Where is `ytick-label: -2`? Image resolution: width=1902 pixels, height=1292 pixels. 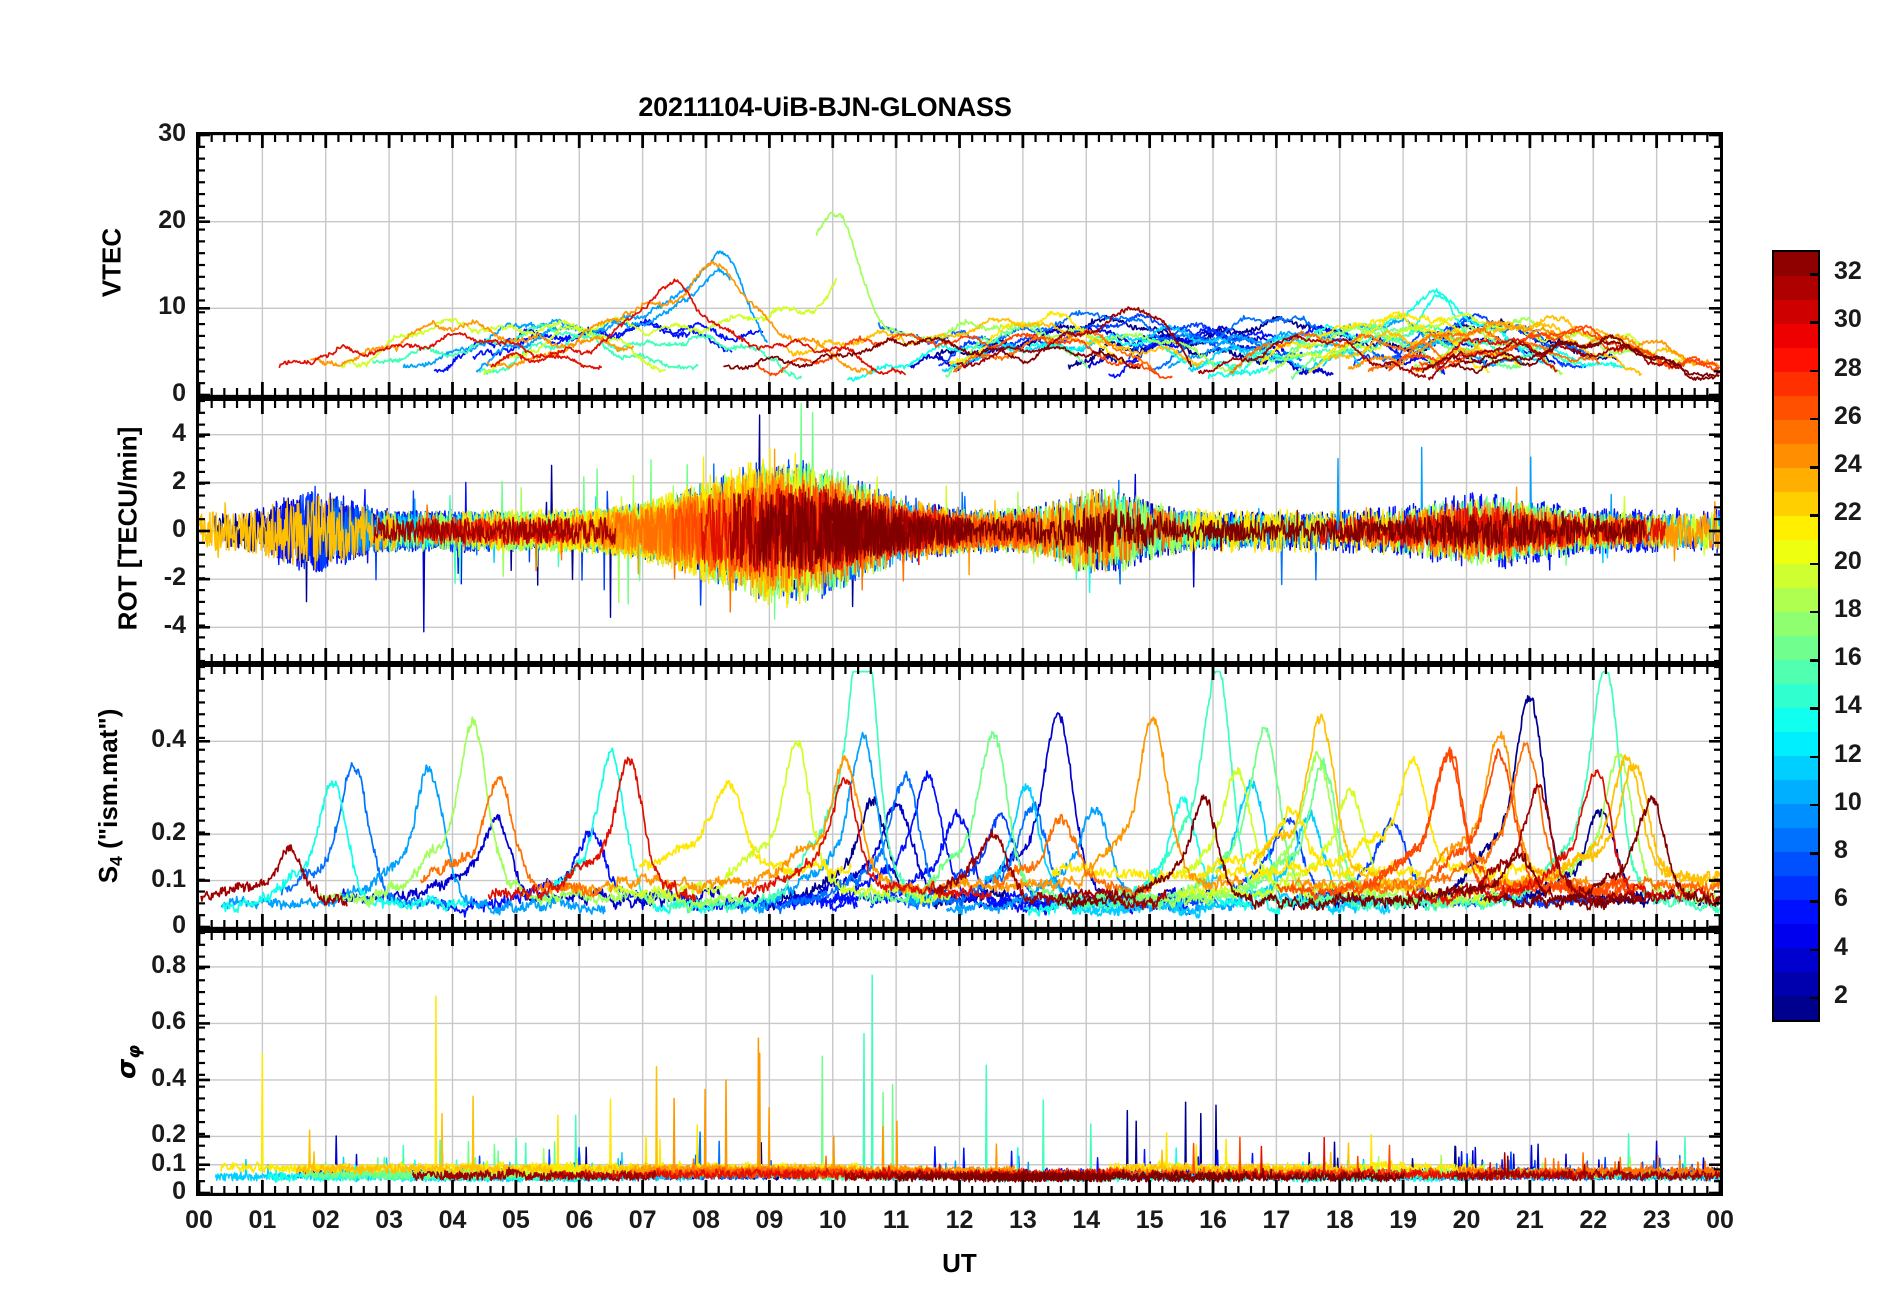 ytick-label: -2 is located at coordinates (174, 577).